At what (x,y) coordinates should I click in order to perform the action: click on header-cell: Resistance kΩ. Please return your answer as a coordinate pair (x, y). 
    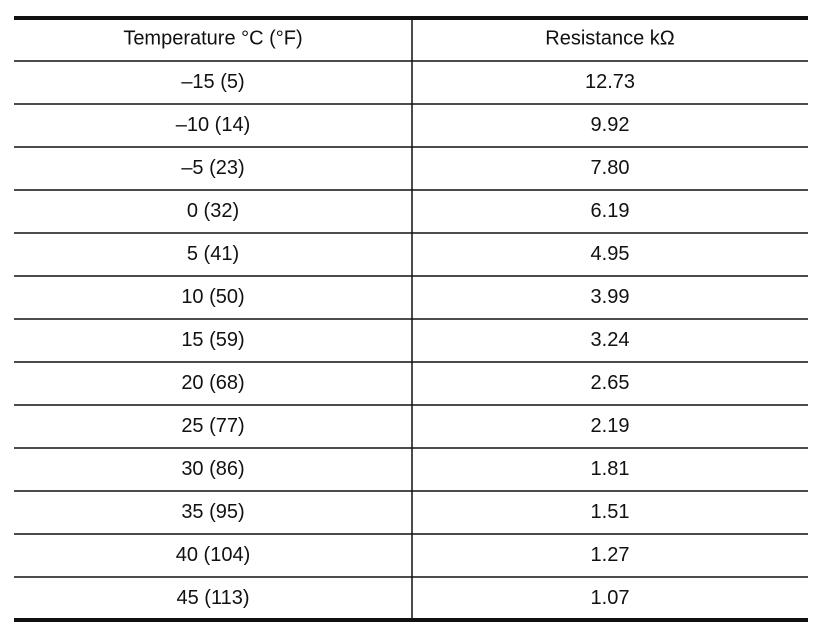
    Looking at the image, I should click on (609, 38).